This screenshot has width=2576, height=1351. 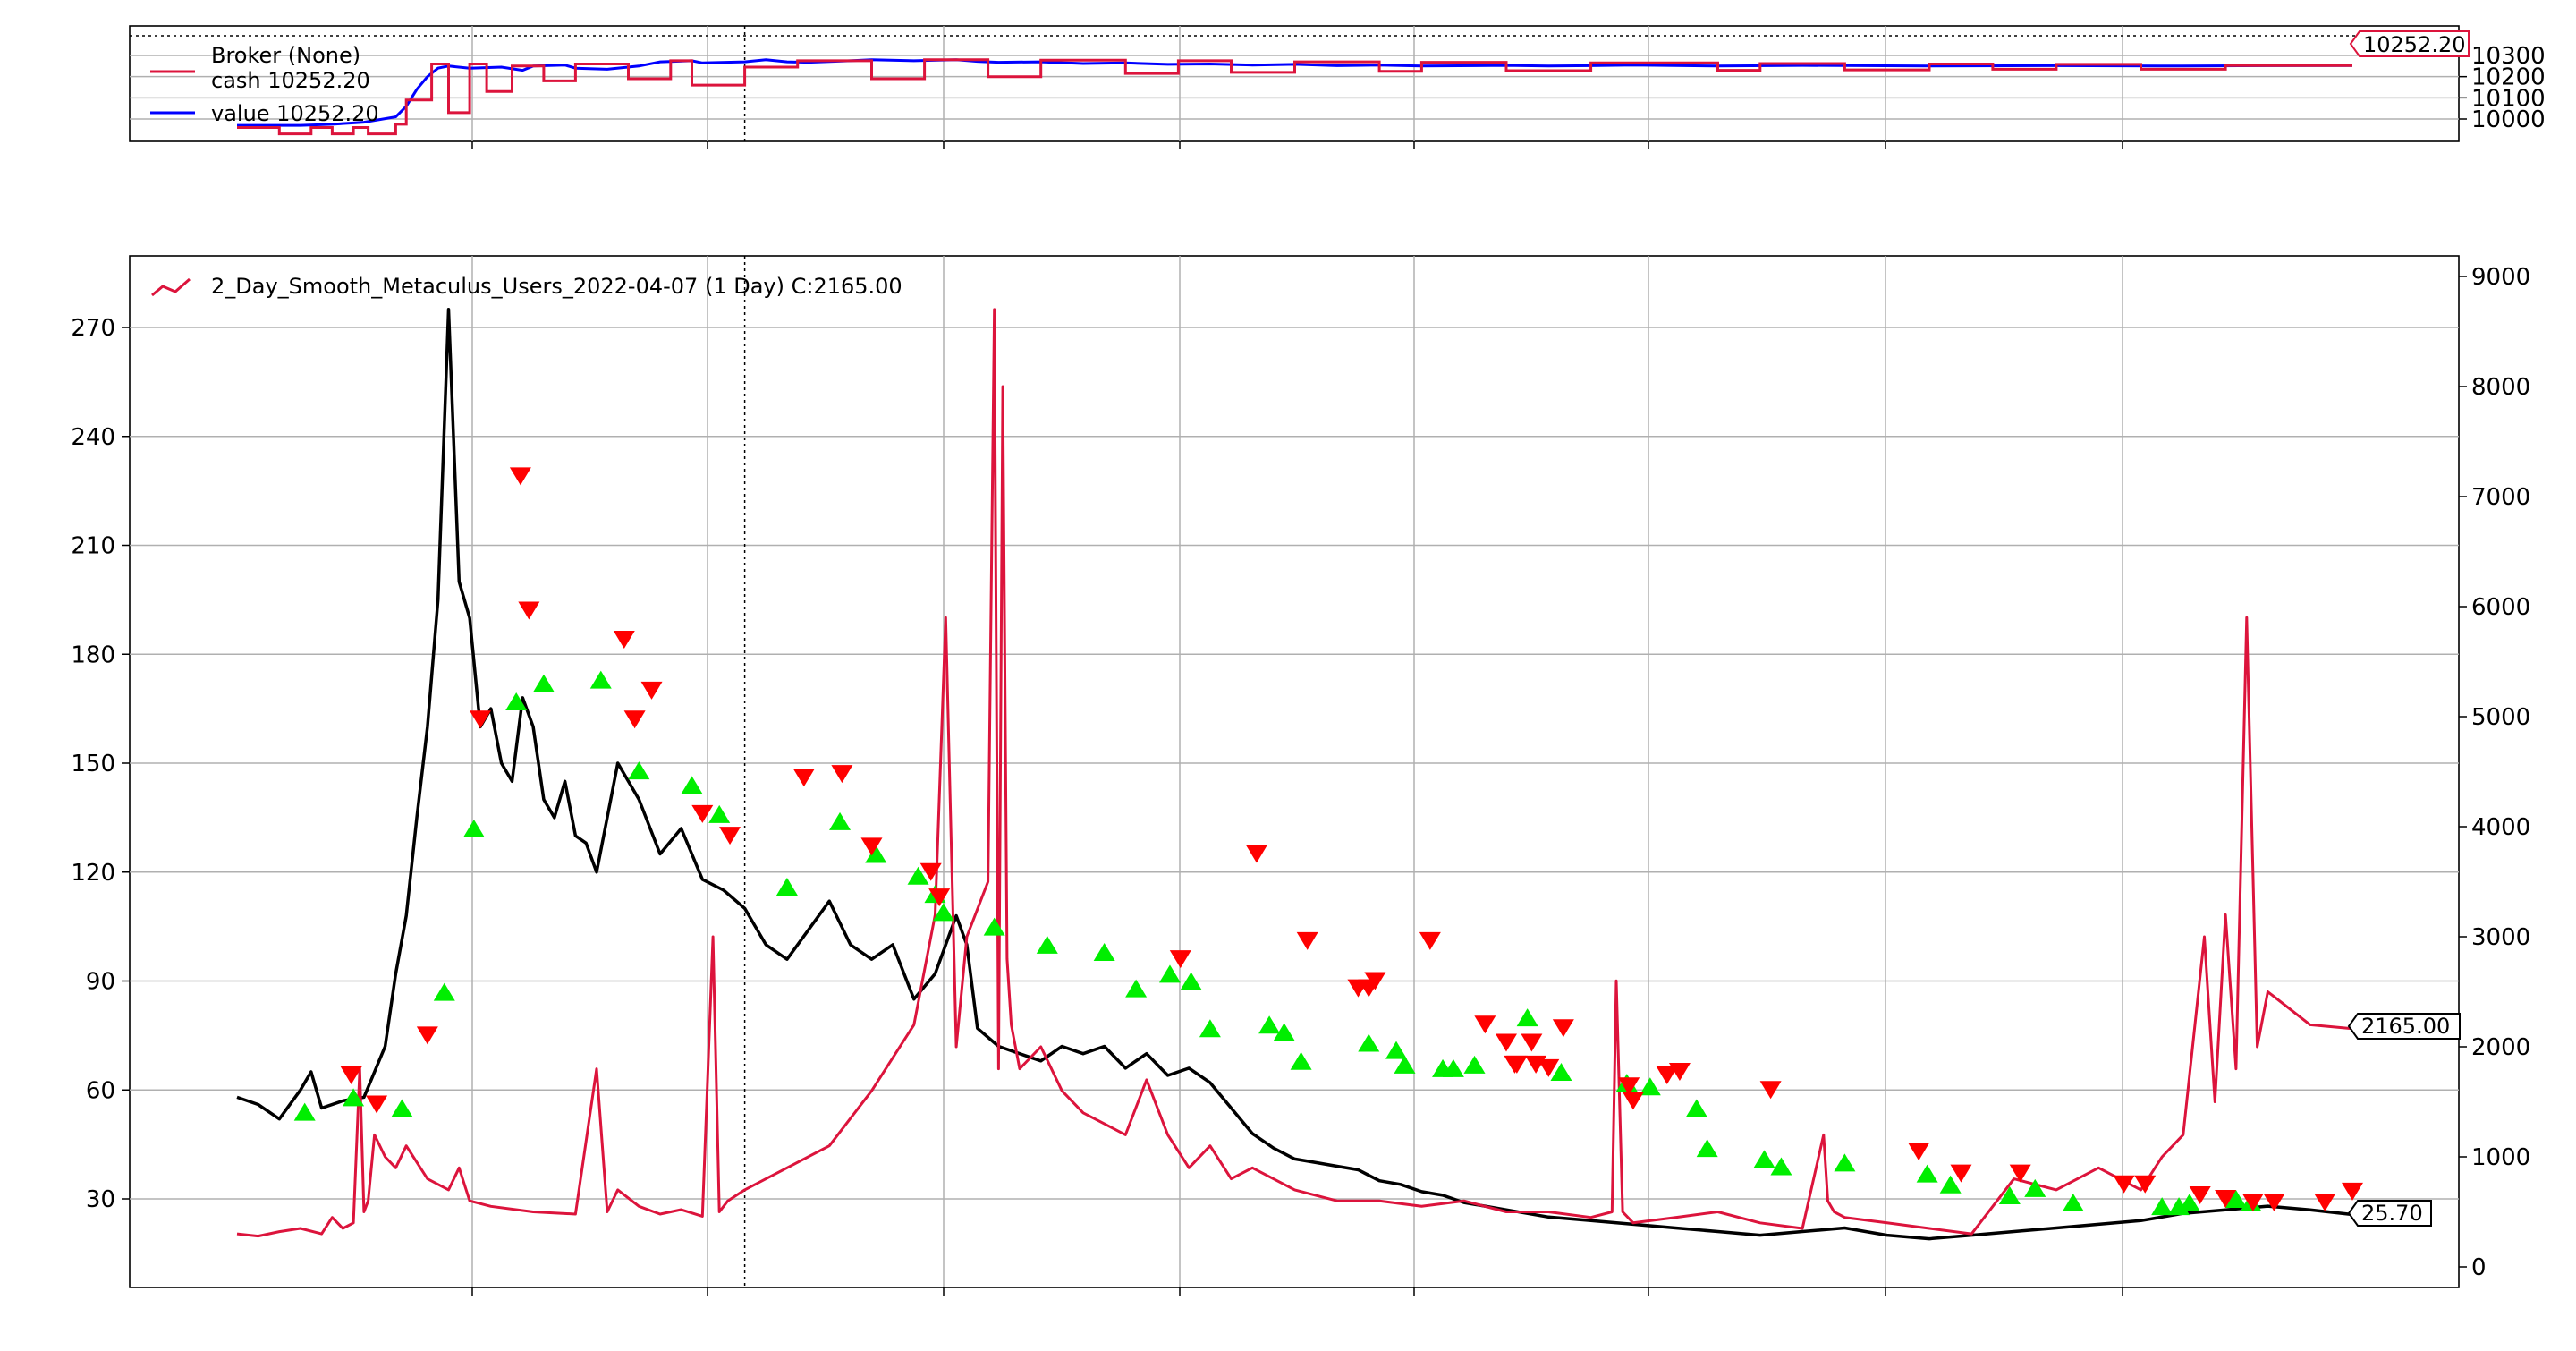 What do you see at coordinates (2500, 1157) in the screenshot?
I see `main-right-ytick-label: 1000` at bounding box center [2500, 1157].